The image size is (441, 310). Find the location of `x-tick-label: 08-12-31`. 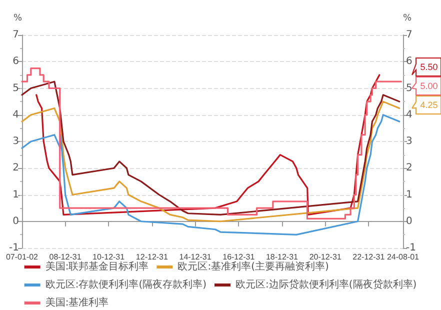

x-tick-label: 08-12-31 is located at coordinates (65, 257).